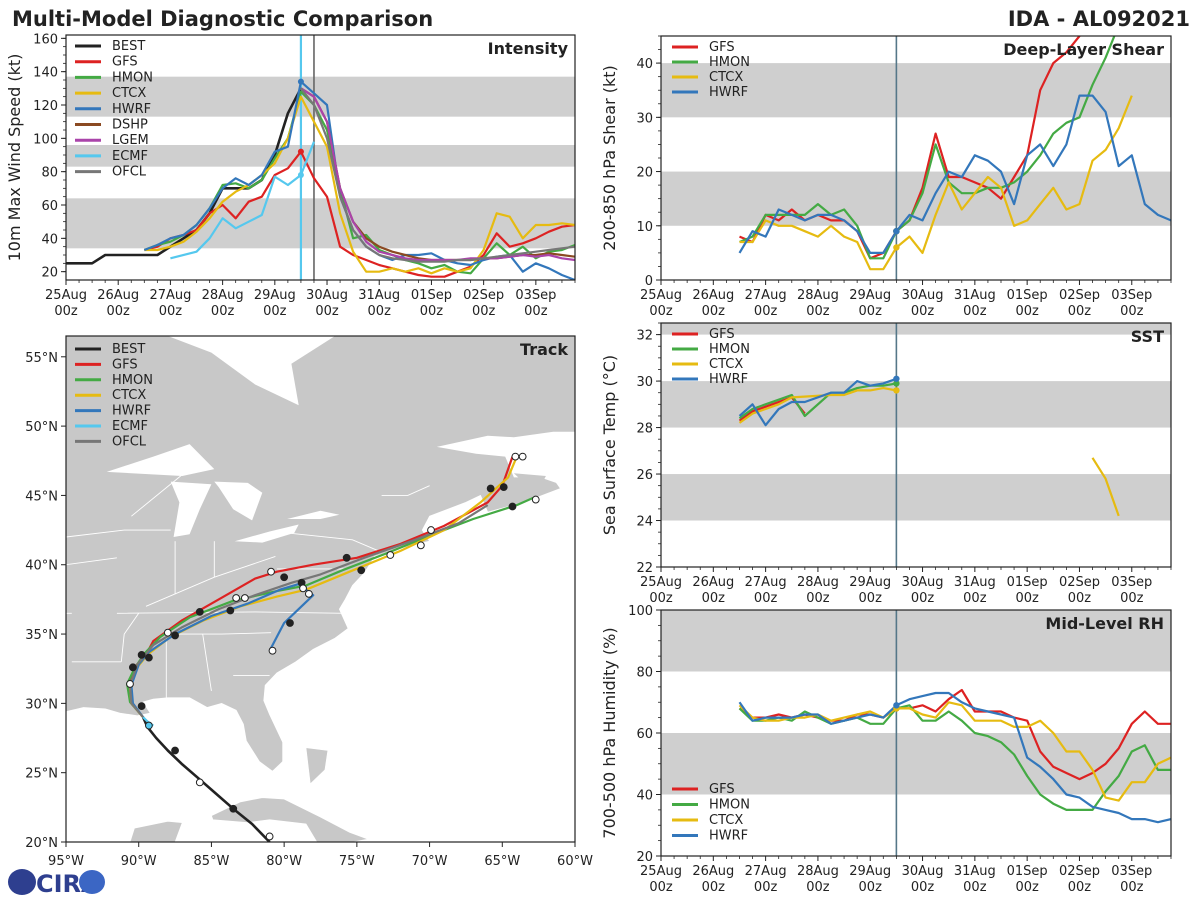 Image resolution: width=1200 pixels, height=900 pixels. I want to click on shear-series, so click(954, 153).